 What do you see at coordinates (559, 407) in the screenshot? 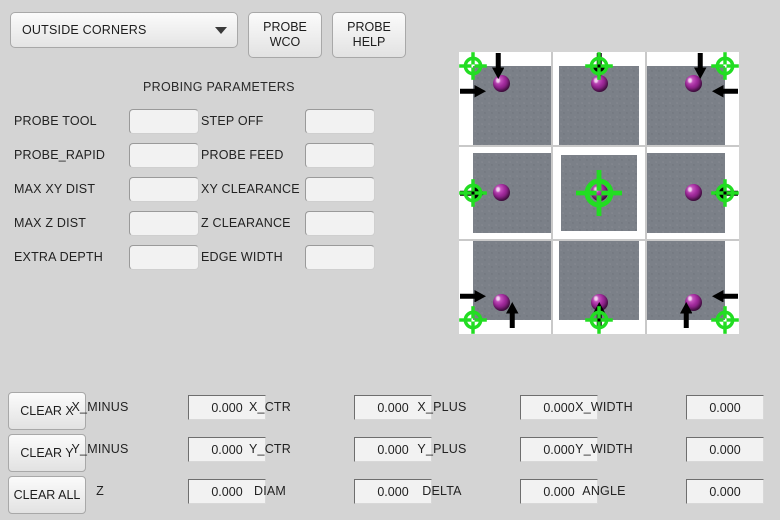
I see `result-value-x_plus: 0.000` at bounding box center [559, 407].